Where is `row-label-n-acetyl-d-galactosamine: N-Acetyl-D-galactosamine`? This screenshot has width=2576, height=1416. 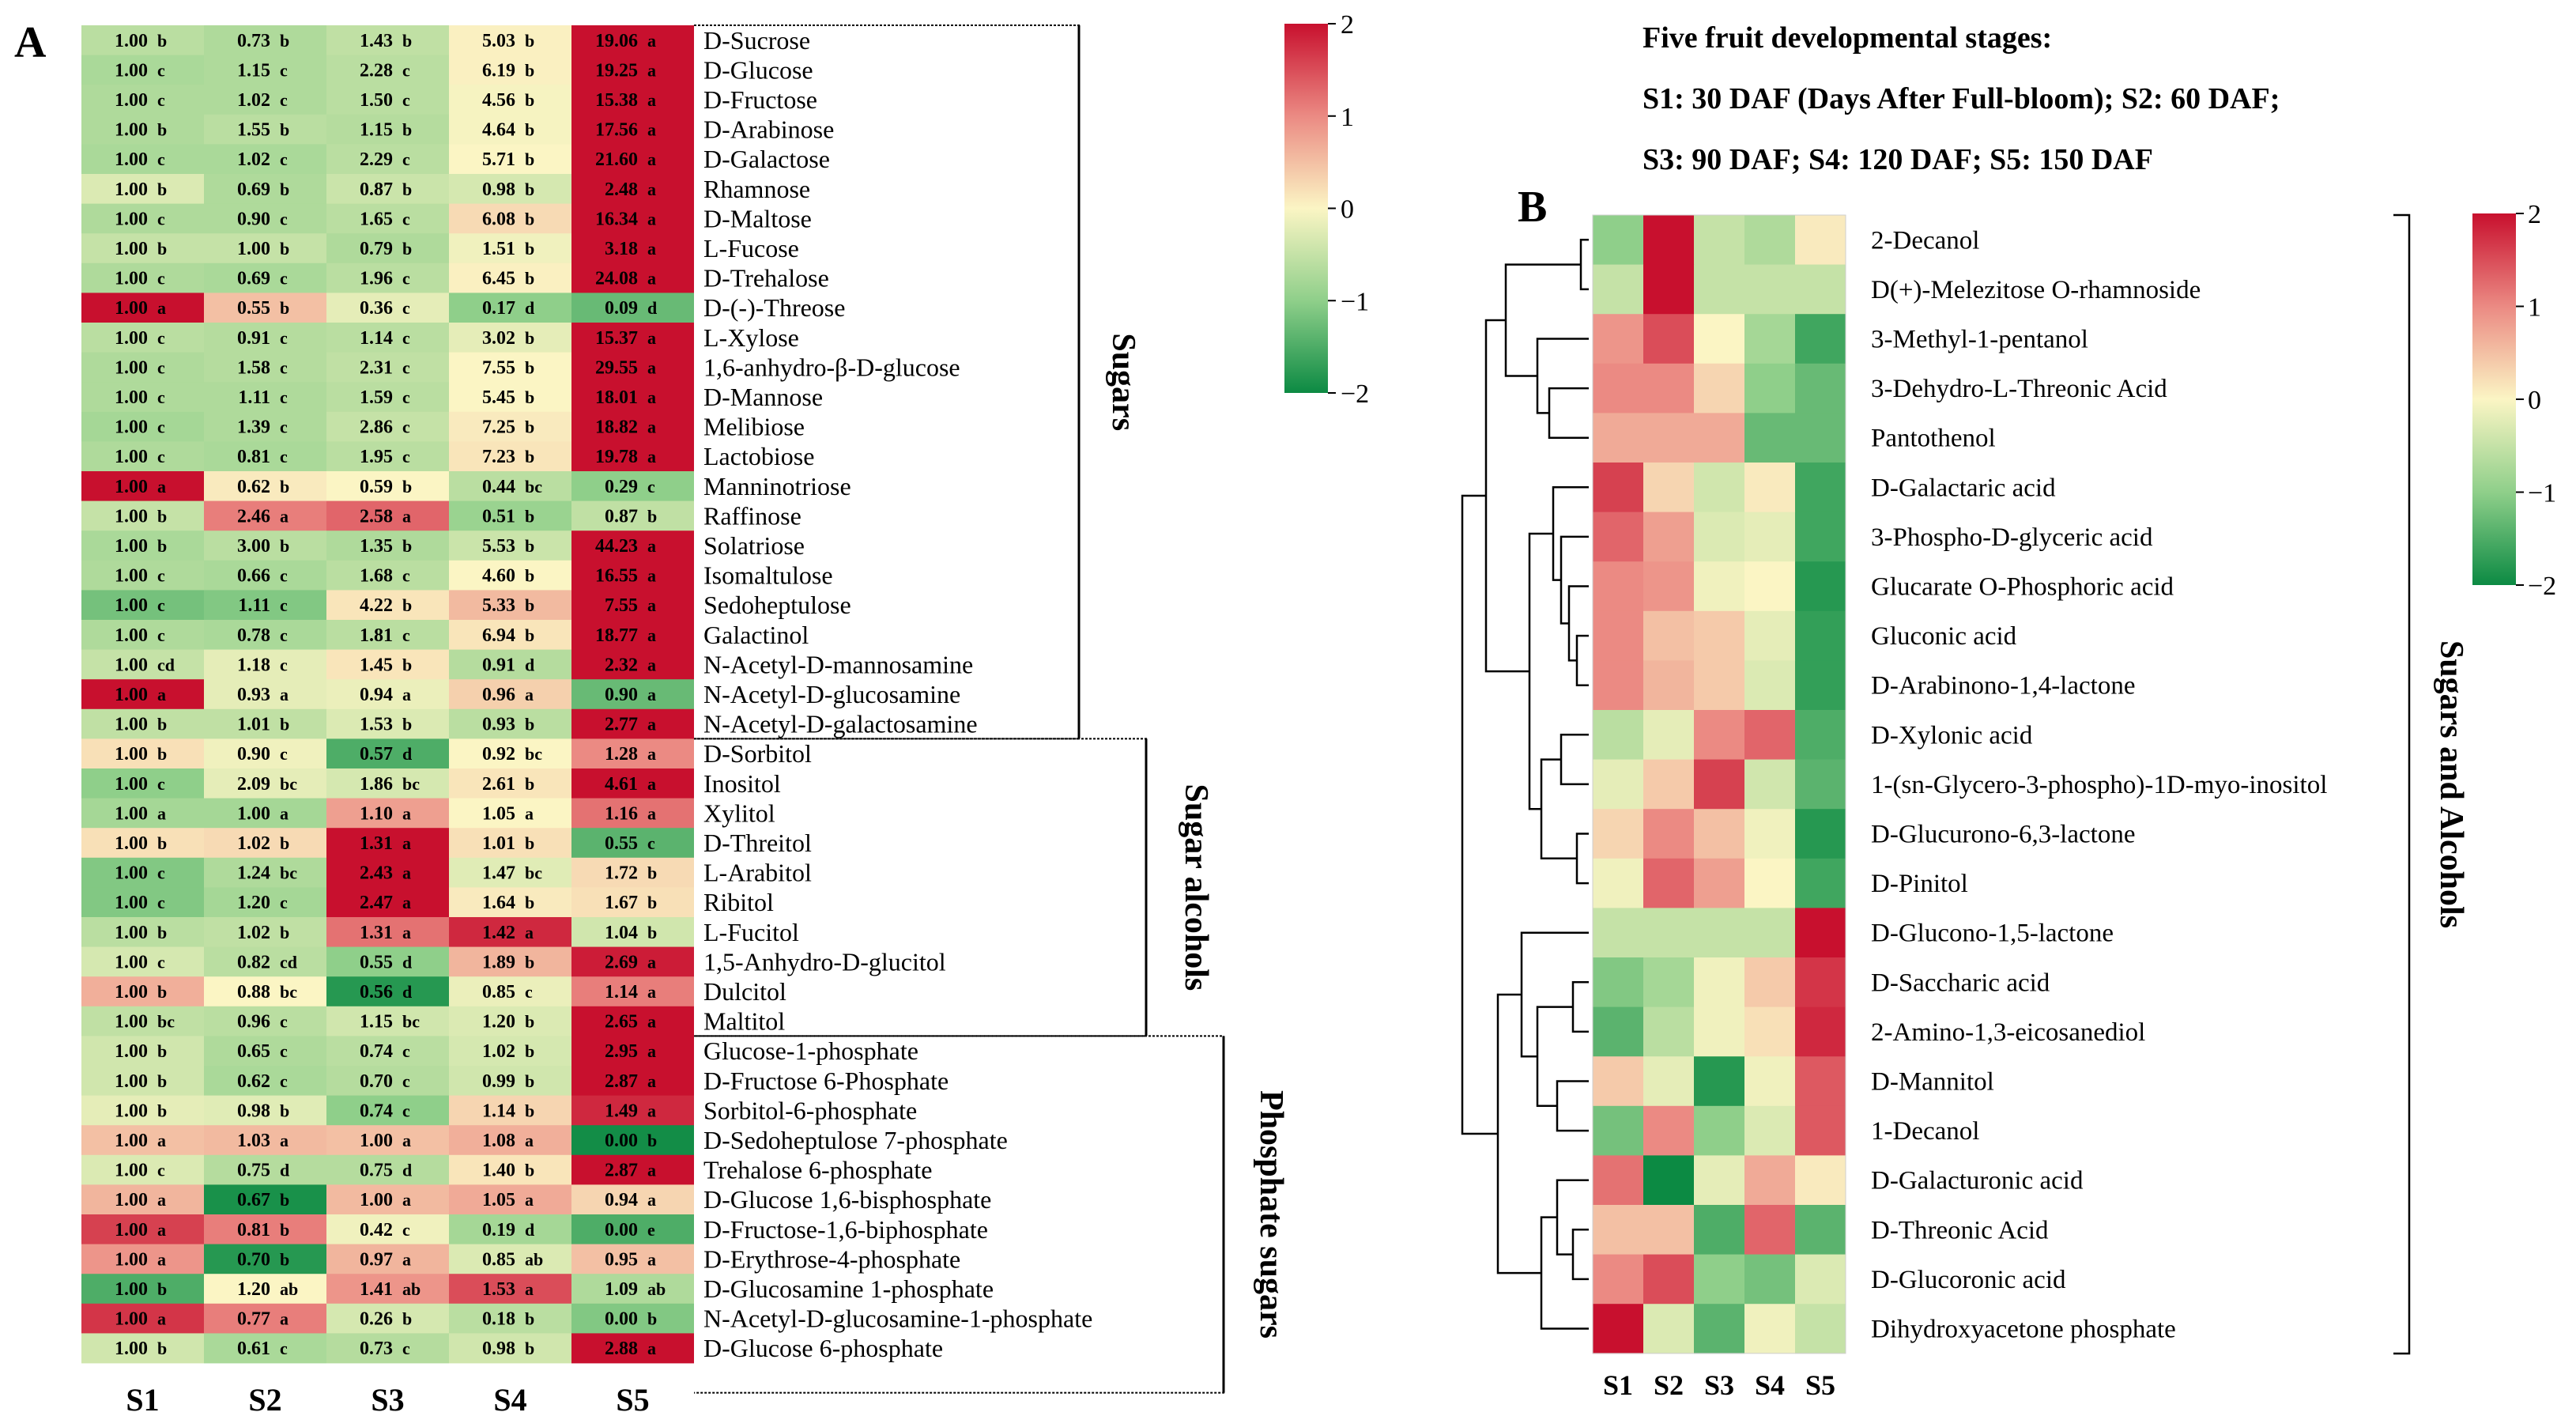
row-label-n-acetyl-d-galactosamine: N-Acetyl-D-galactosamine is located at coordinates (841, 724).